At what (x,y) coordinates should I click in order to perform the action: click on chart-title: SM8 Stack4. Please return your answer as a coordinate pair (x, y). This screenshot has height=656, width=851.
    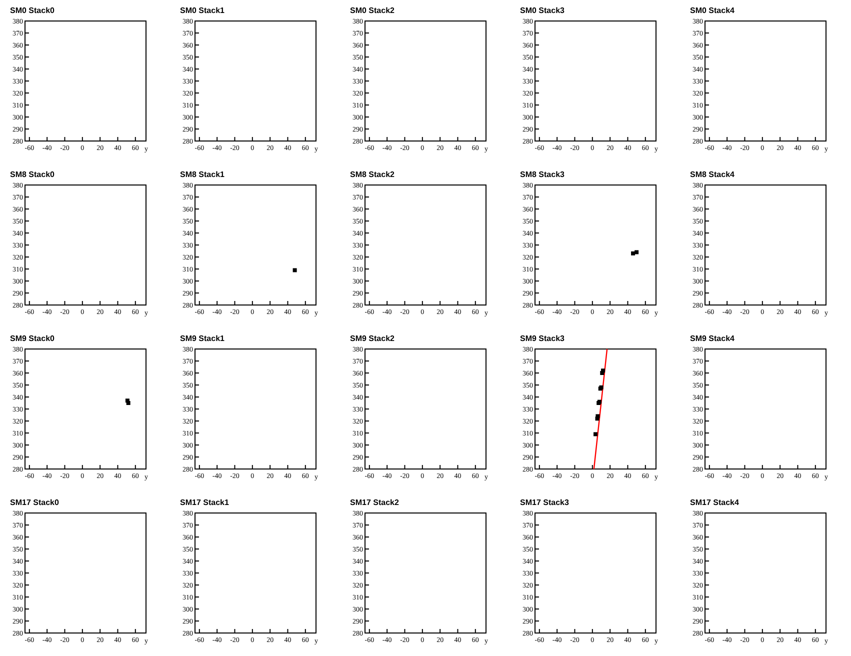
    Looking at the image, I should click on (713, 174).